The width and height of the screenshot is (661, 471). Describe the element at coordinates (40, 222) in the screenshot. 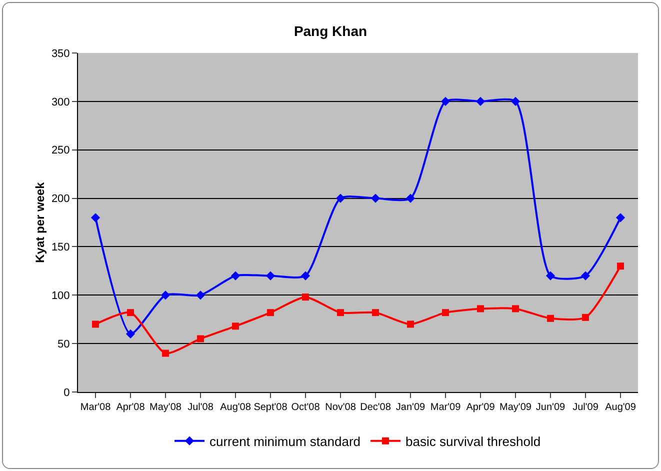

I see `y-axis-title: Kyat per week` at that location.